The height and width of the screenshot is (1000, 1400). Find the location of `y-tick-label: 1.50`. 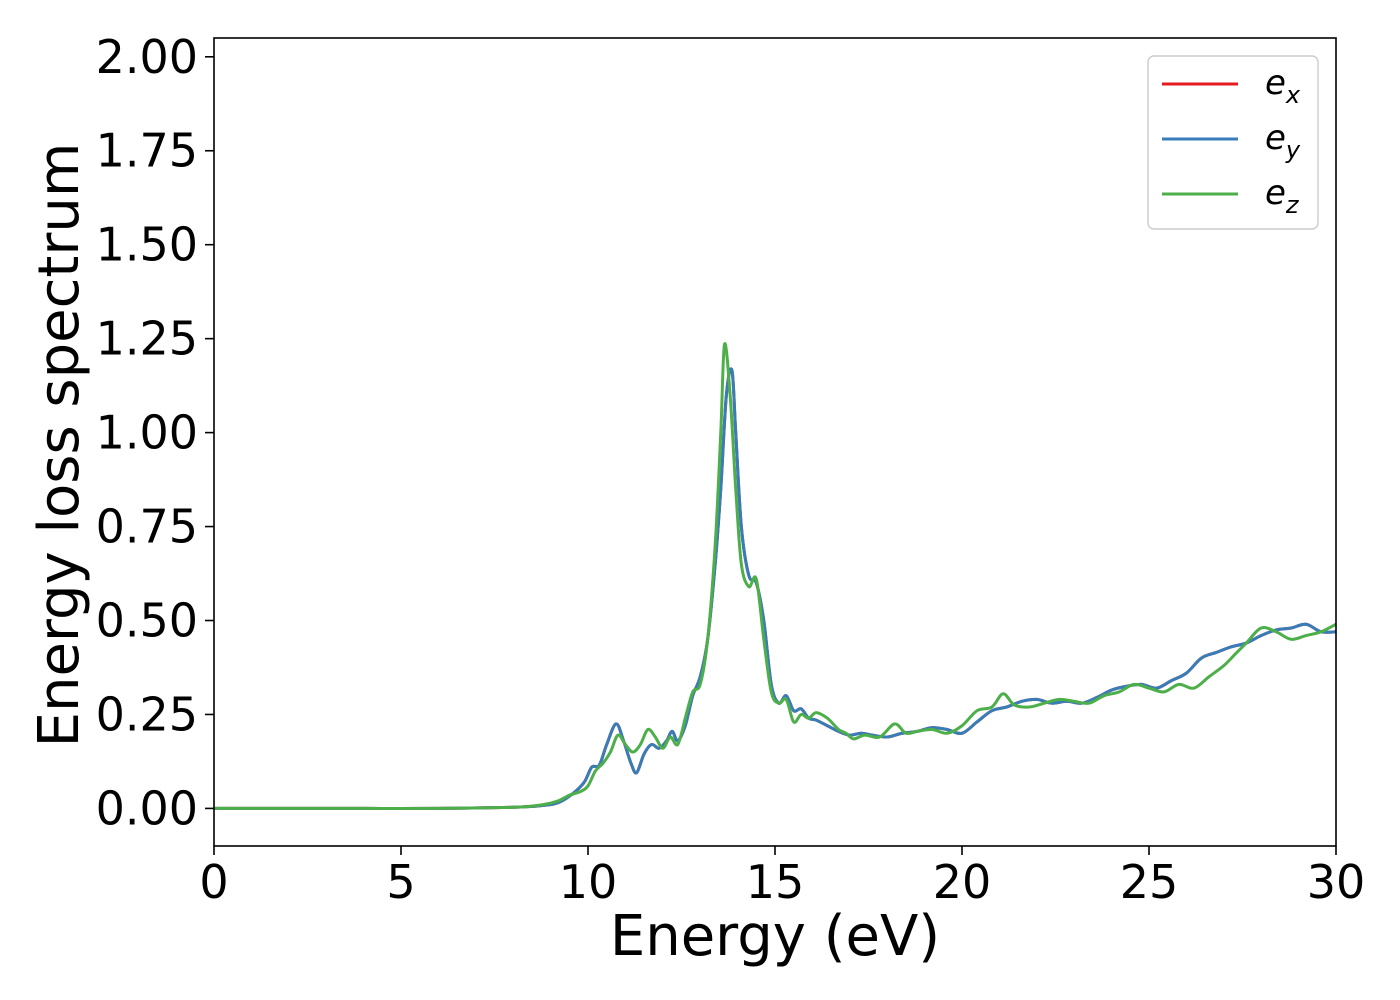

y-tick-label: 1.50 is located at coordinates (147, 245).